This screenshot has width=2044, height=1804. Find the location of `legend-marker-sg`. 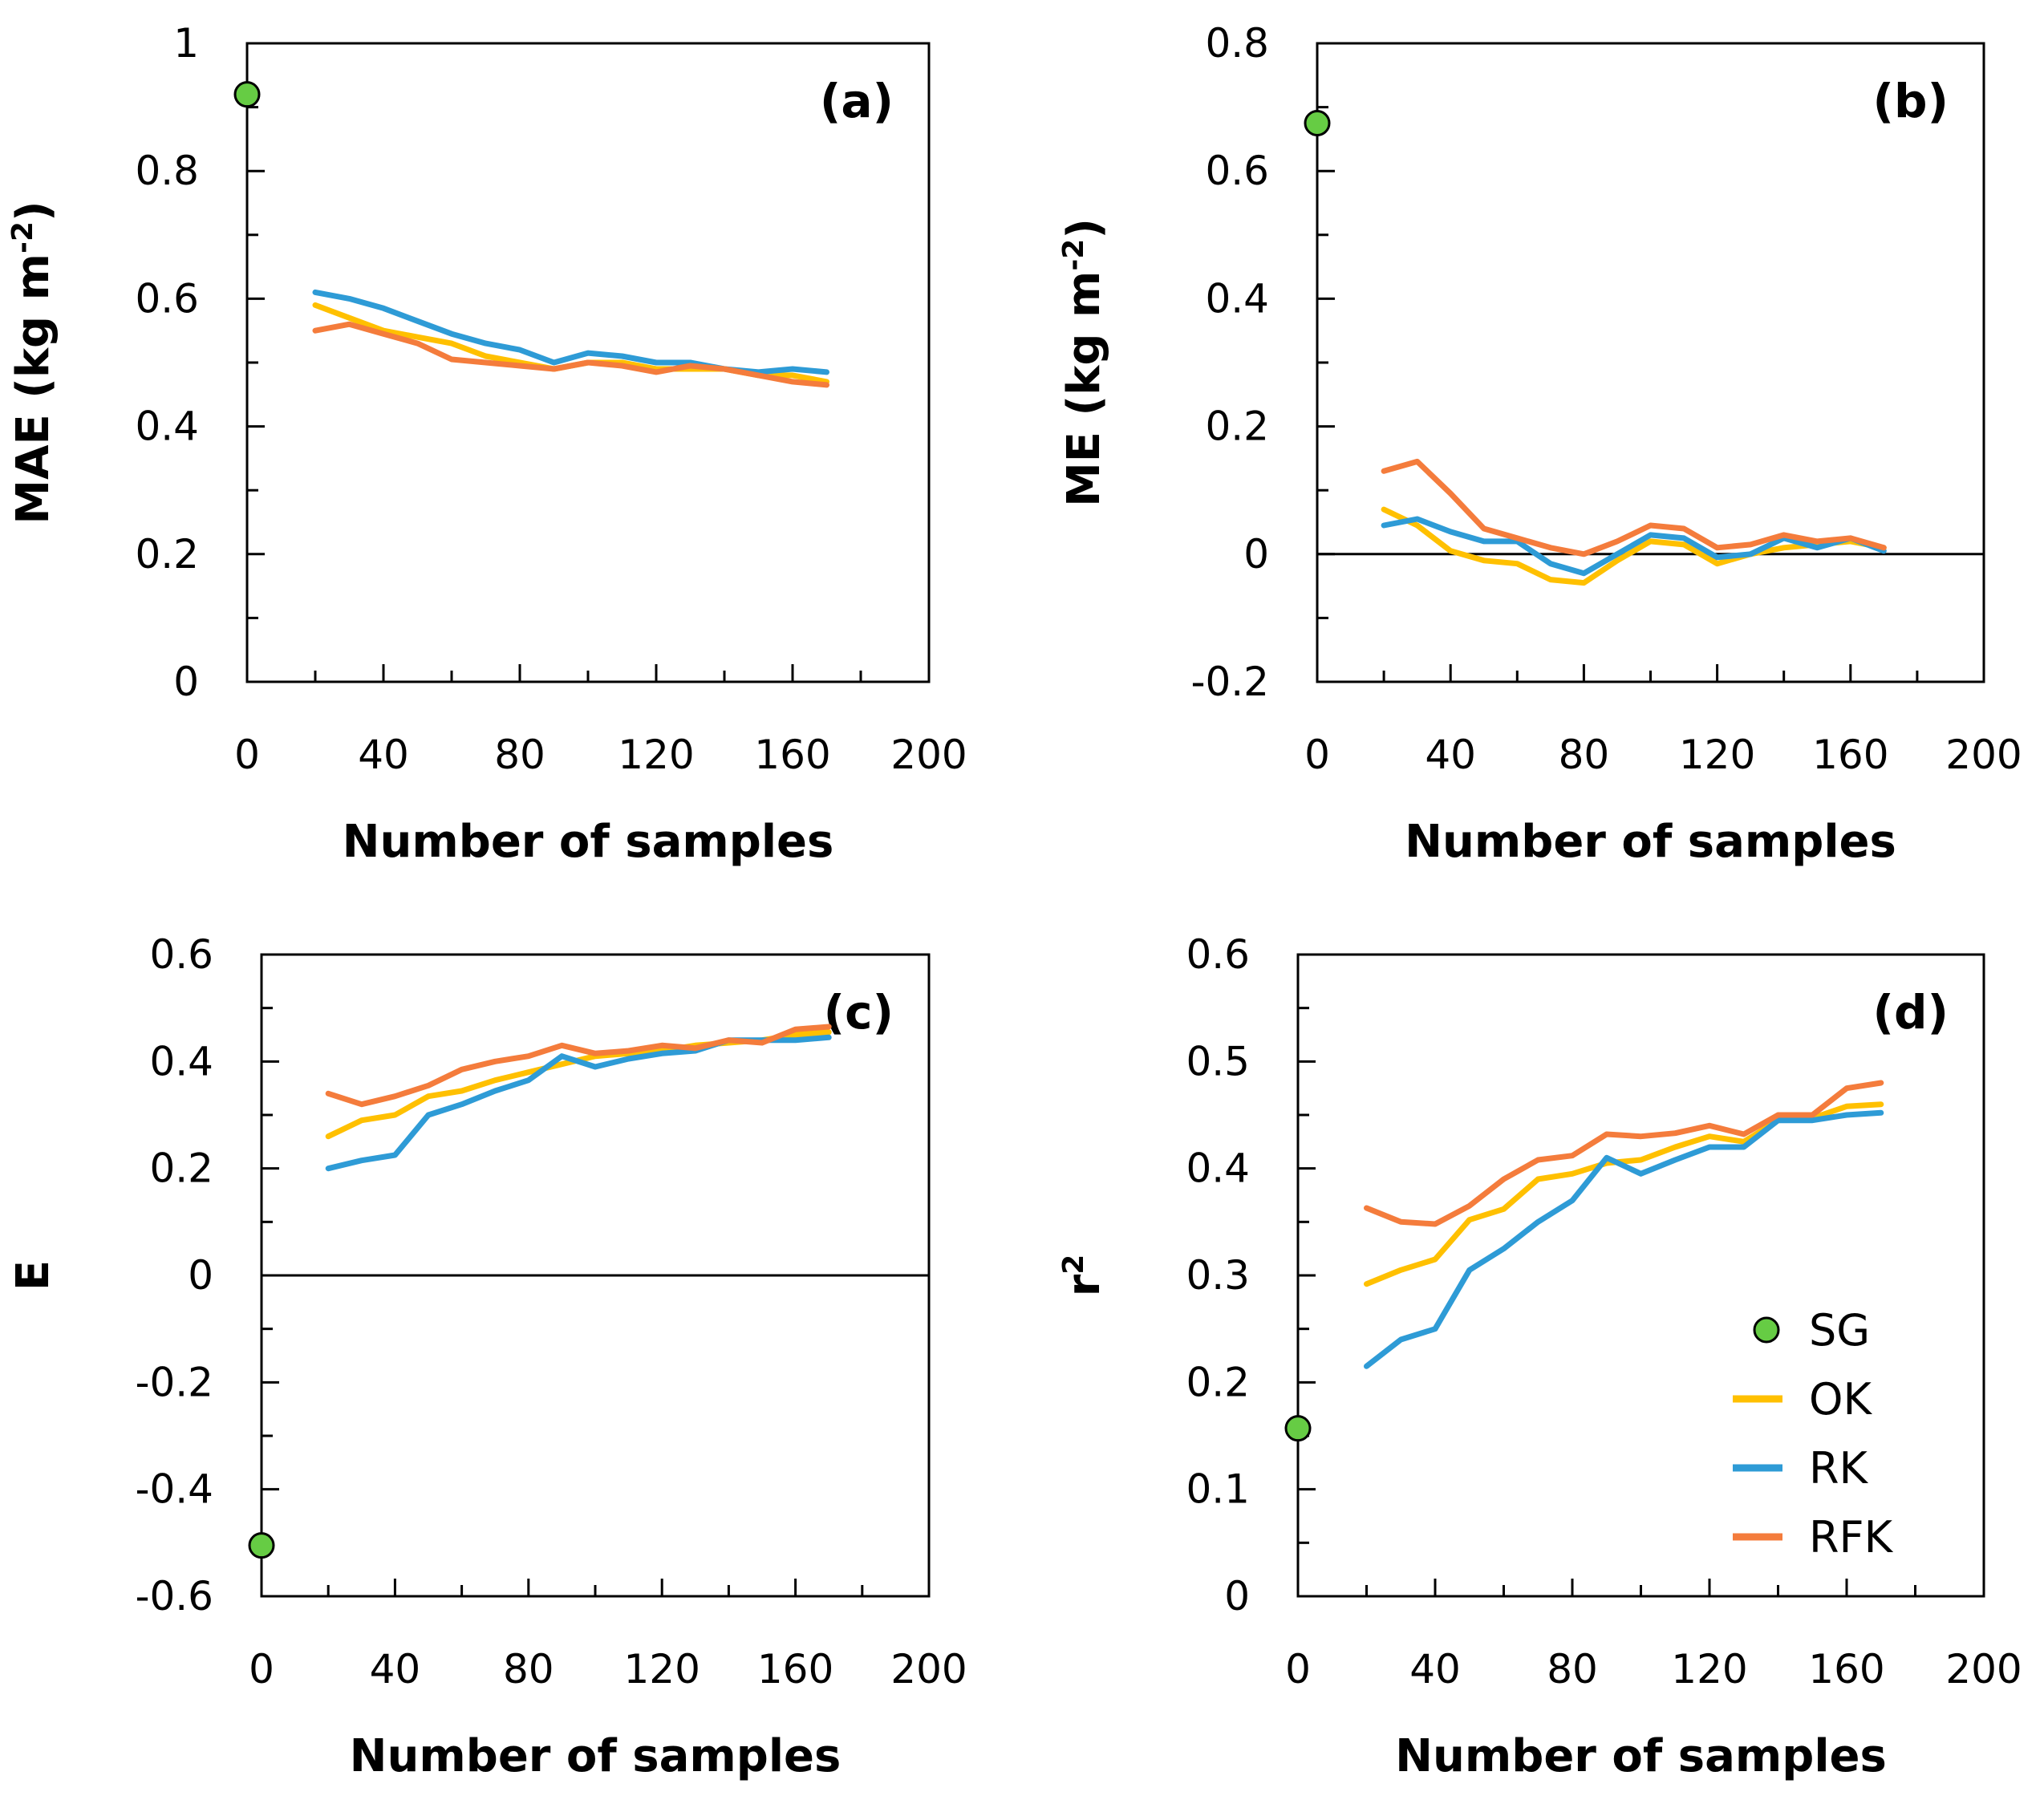

legend-marker-sg is located at coordinates (1767, 1330).